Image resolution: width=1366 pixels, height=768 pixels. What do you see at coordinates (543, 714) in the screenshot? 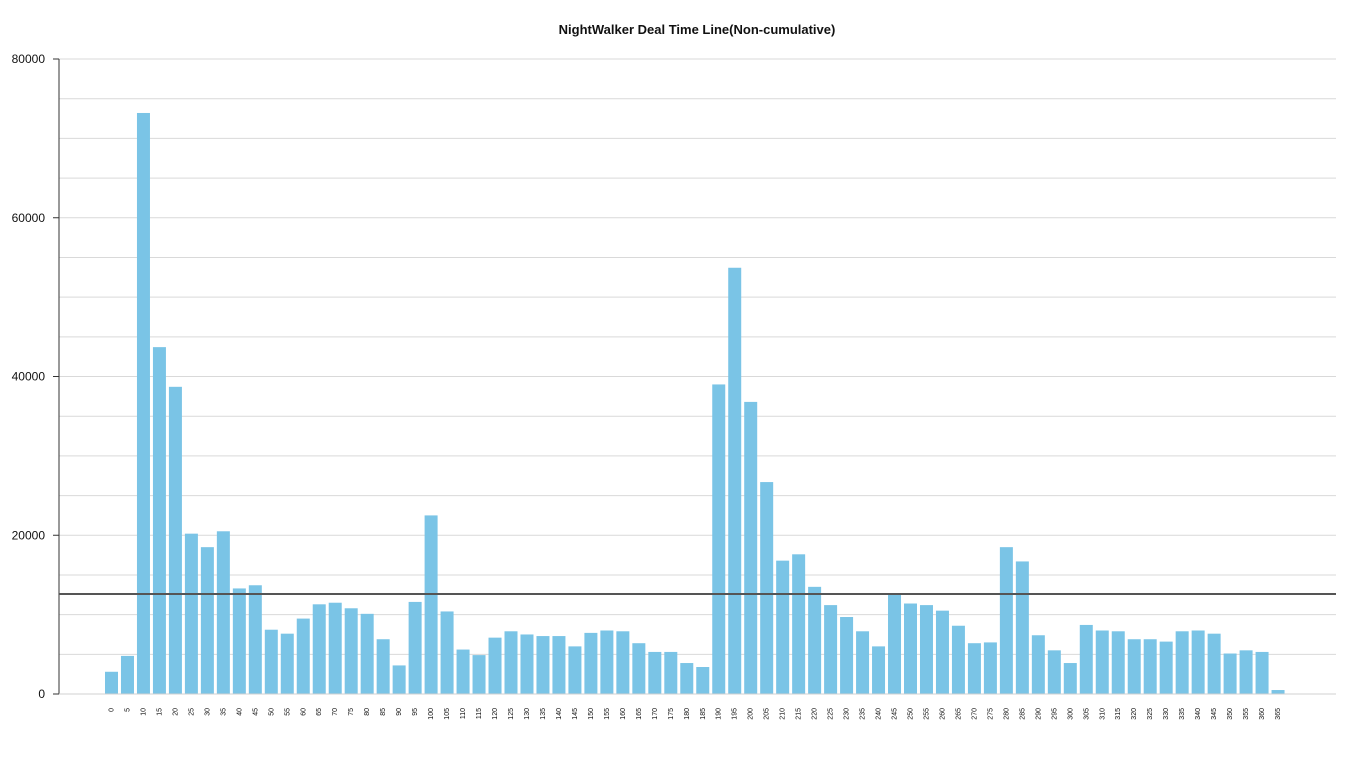
I see `x-tick-label: 135` at bounding box center [543, 714].